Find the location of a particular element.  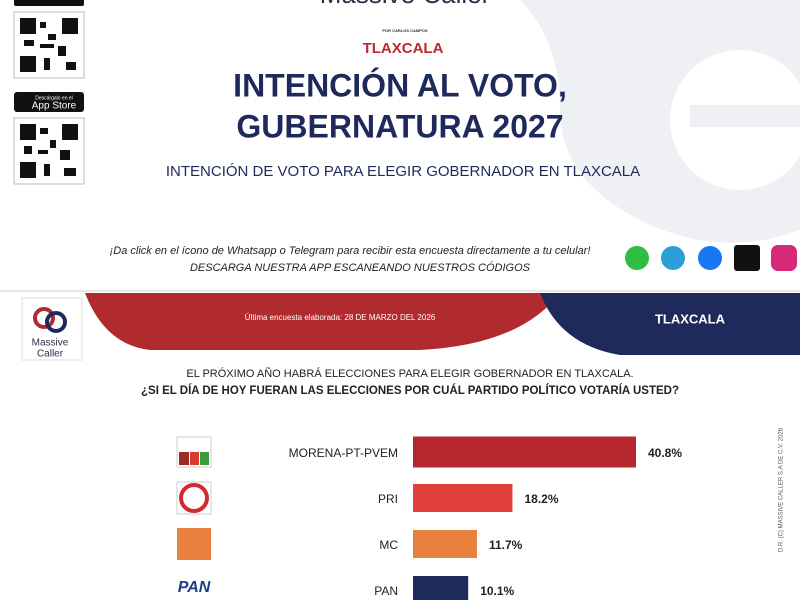

banner-blue is located at coordinates (670, 324).